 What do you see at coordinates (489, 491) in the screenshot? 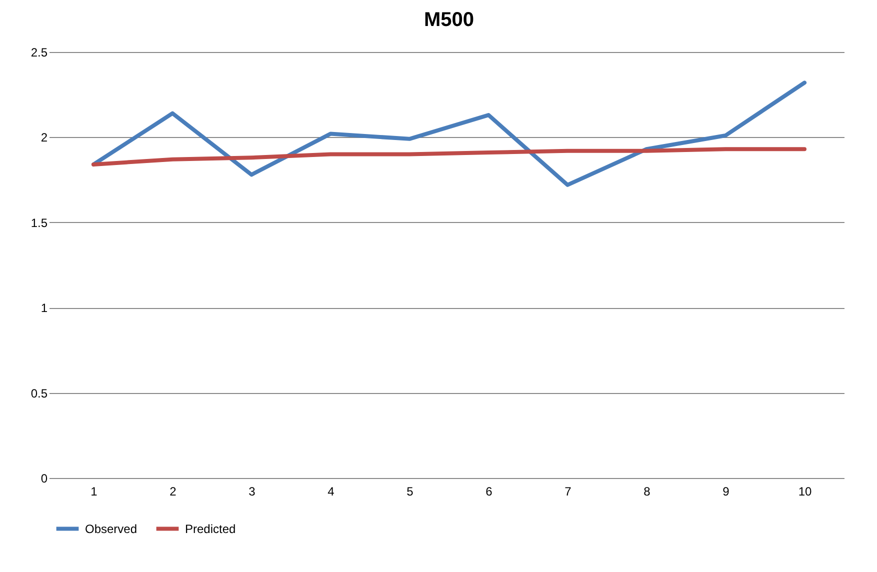
I see `x-tick-label: 6` at bounding box center [489, 491].